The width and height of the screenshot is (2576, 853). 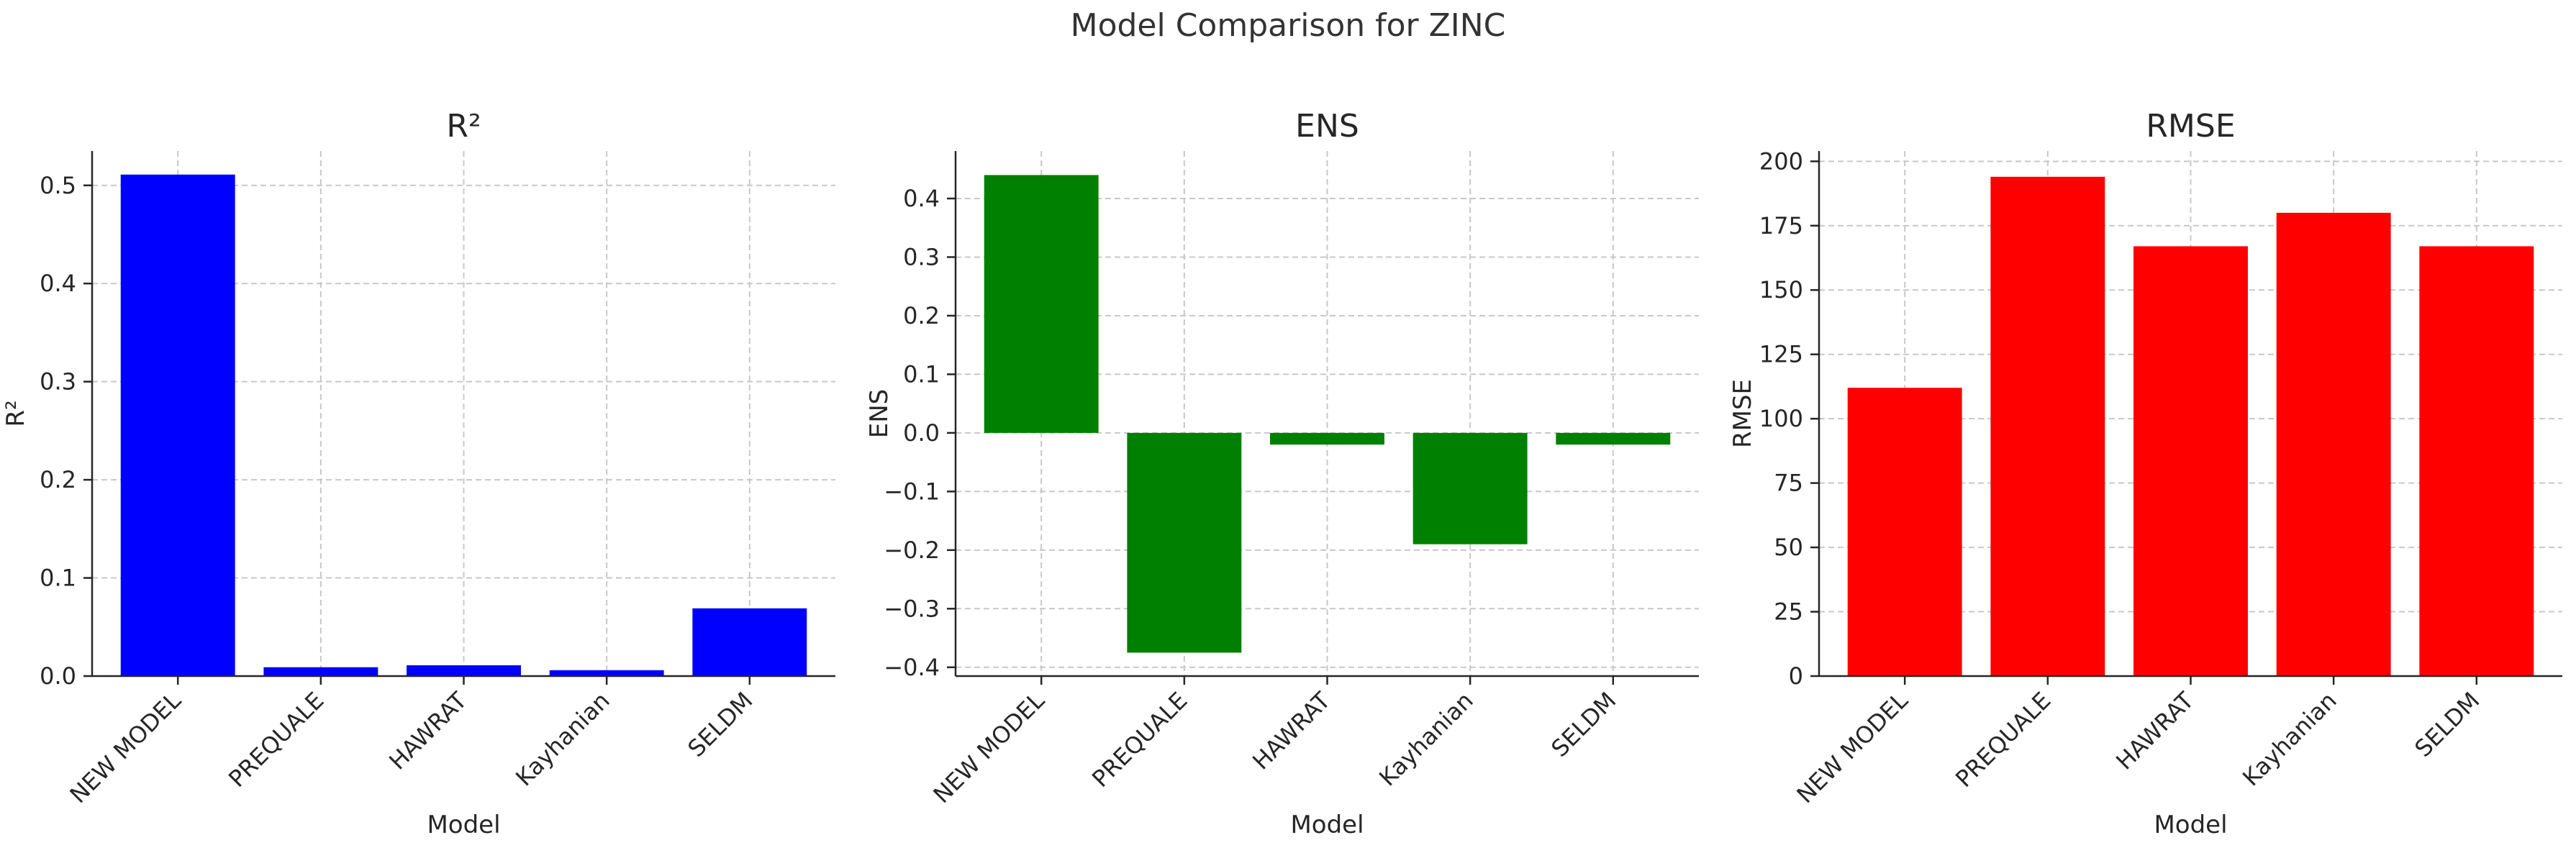 I want to click on y-tick-label: 25, so click(x=1788, y=612).